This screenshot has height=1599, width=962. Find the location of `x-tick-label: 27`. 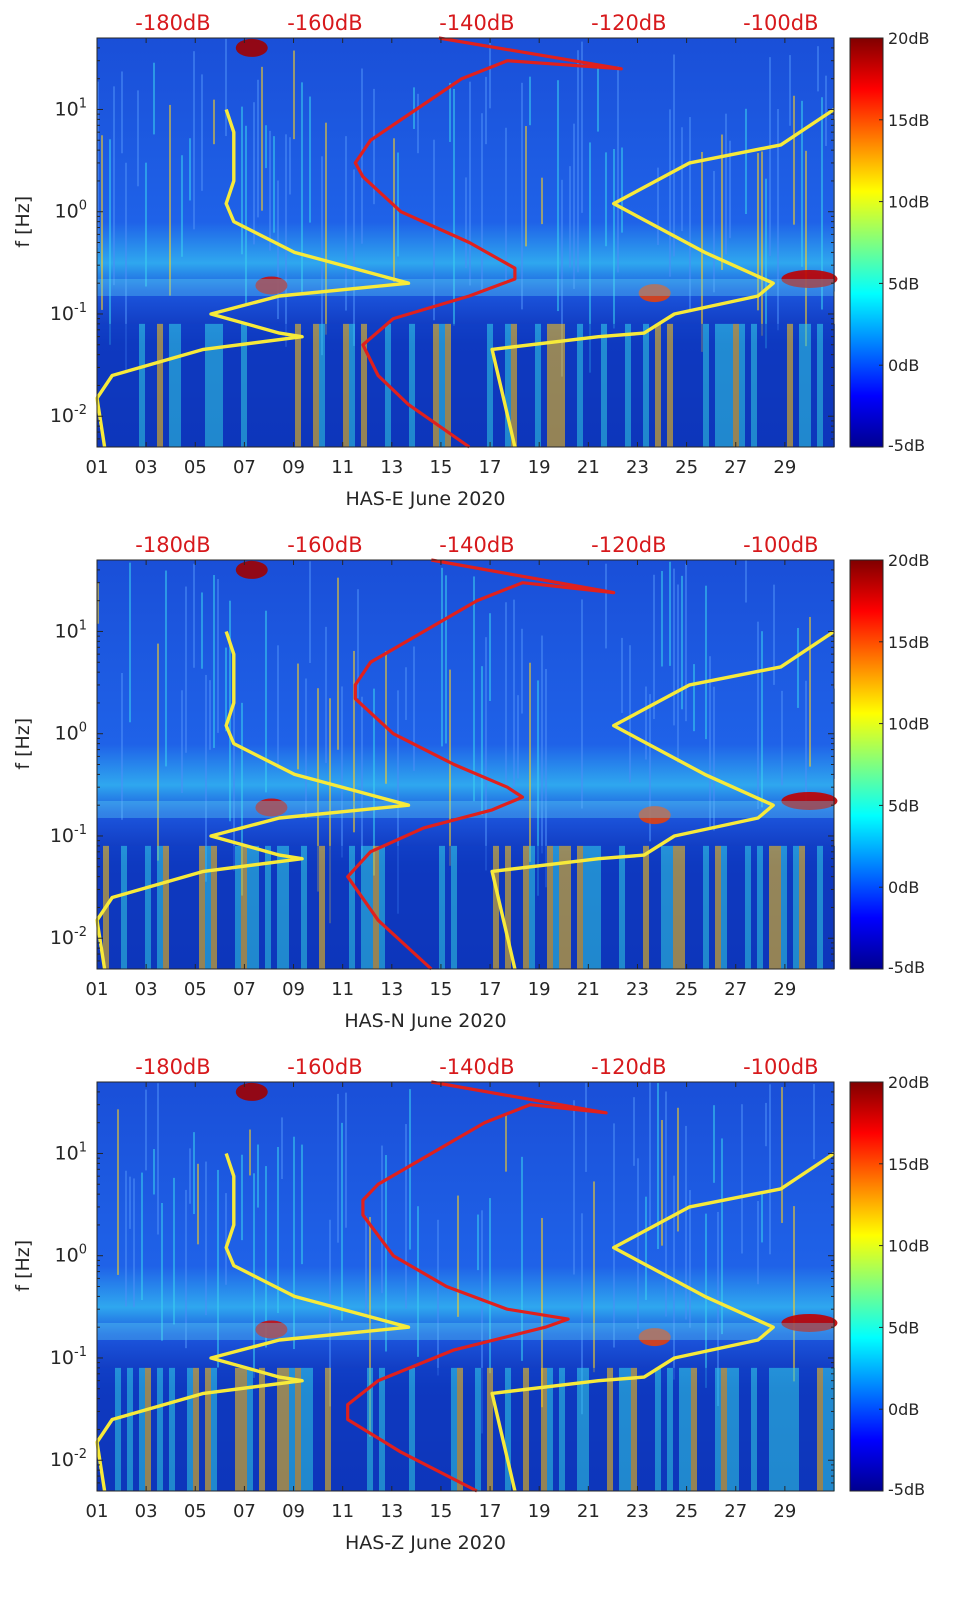

x-tick-label: 27 is located at coordinates (735, 467).